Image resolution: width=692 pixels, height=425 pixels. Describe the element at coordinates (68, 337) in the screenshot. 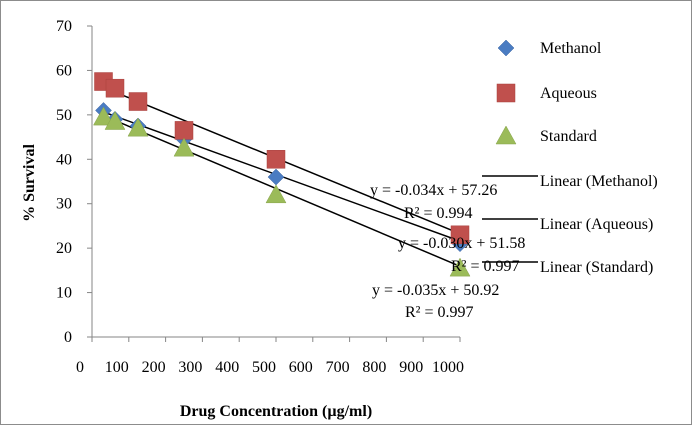

I see `y-tick-label: 0` at that location.